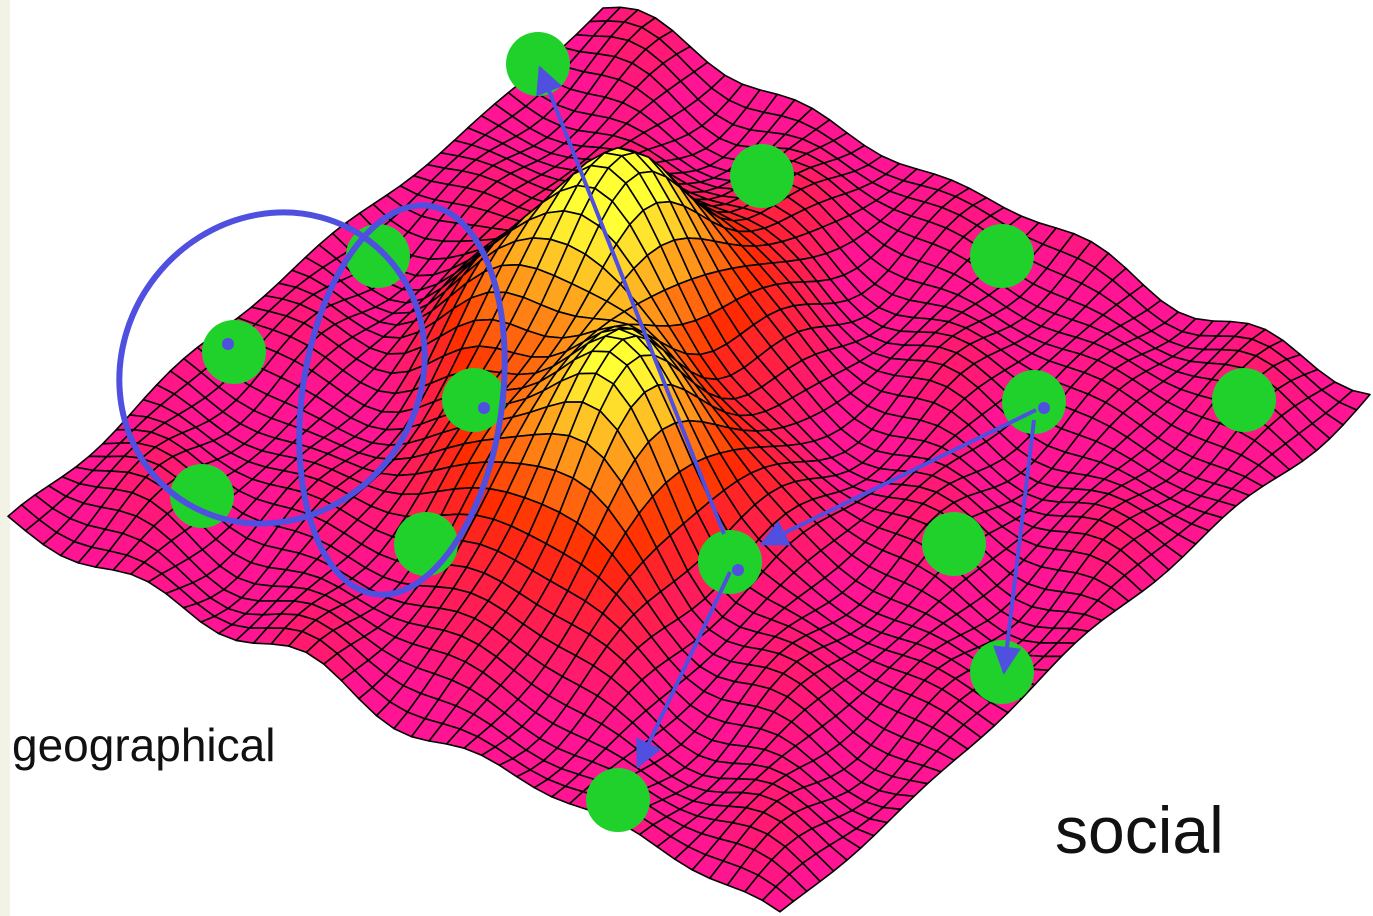  Describe the element at coordinates (778, 899) in the screenshot. I see `mesh-cell` at that location.